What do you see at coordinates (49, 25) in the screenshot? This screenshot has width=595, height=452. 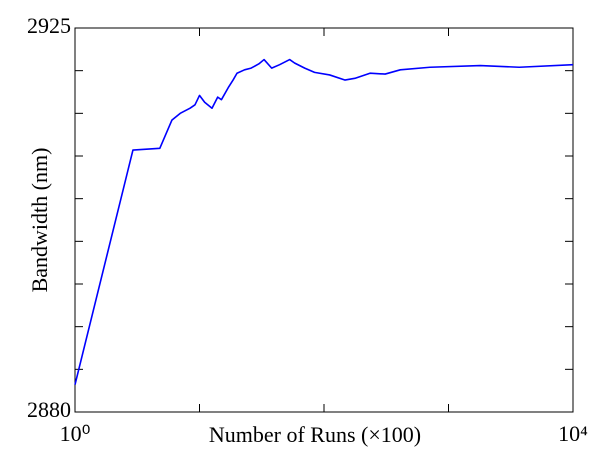 I see `y-tick-label: 2925` at bounding box center [49, 25].